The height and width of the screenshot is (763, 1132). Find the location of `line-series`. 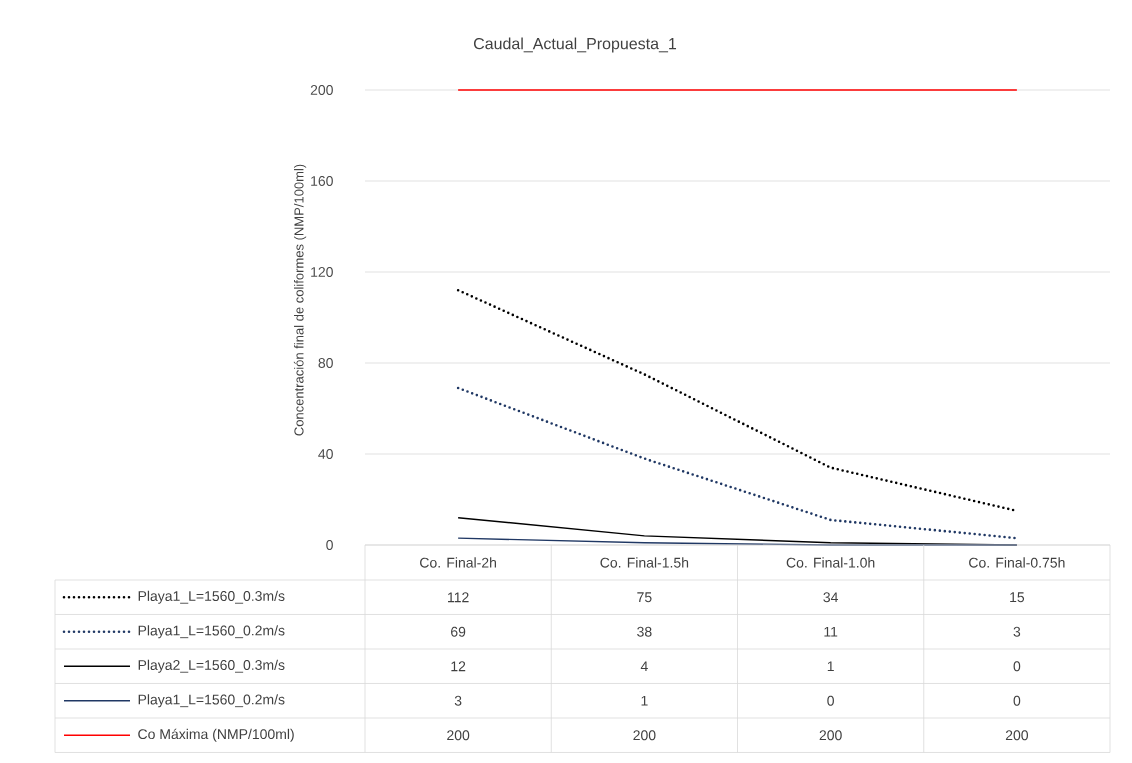

line-series is located at coordinates (737, 463).